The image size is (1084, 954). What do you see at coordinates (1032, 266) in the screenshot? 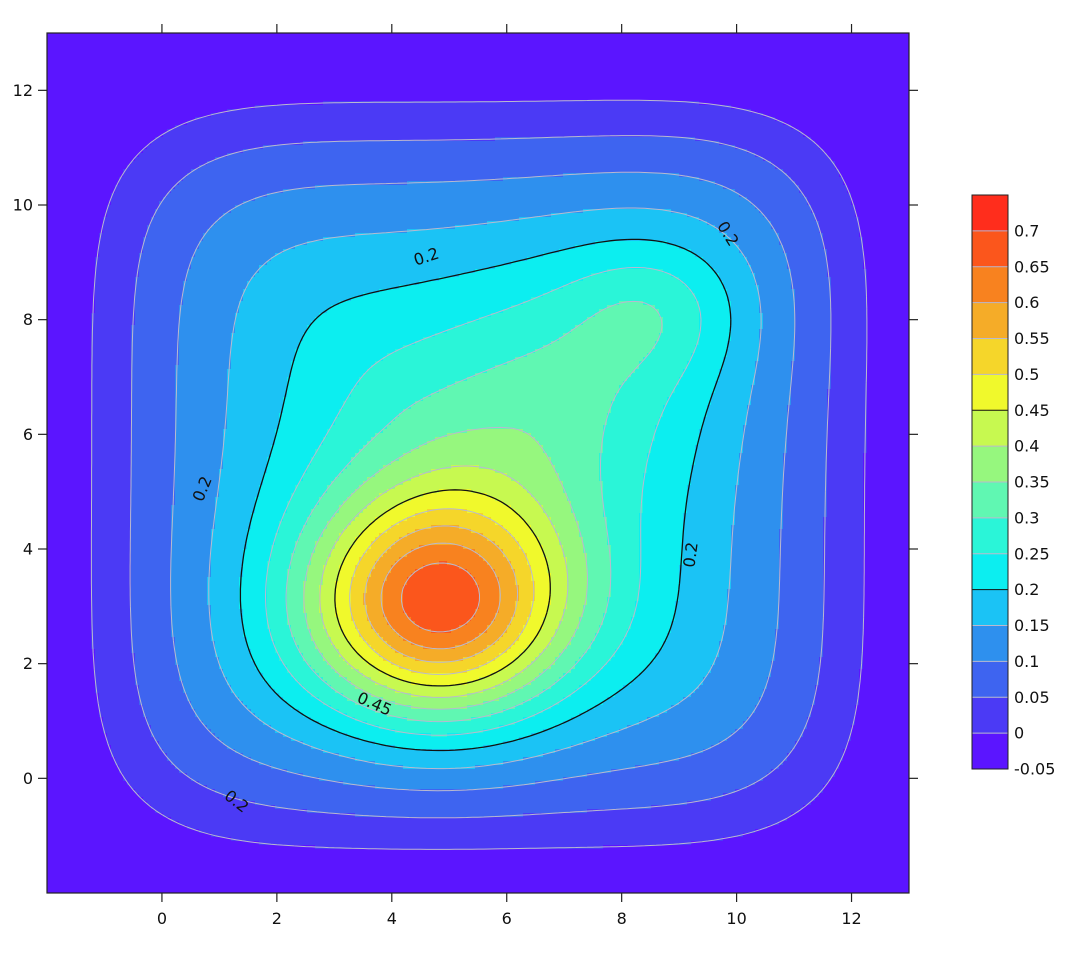
I see `colorbar-label: 0.65` at bounding box center [1032, 266].